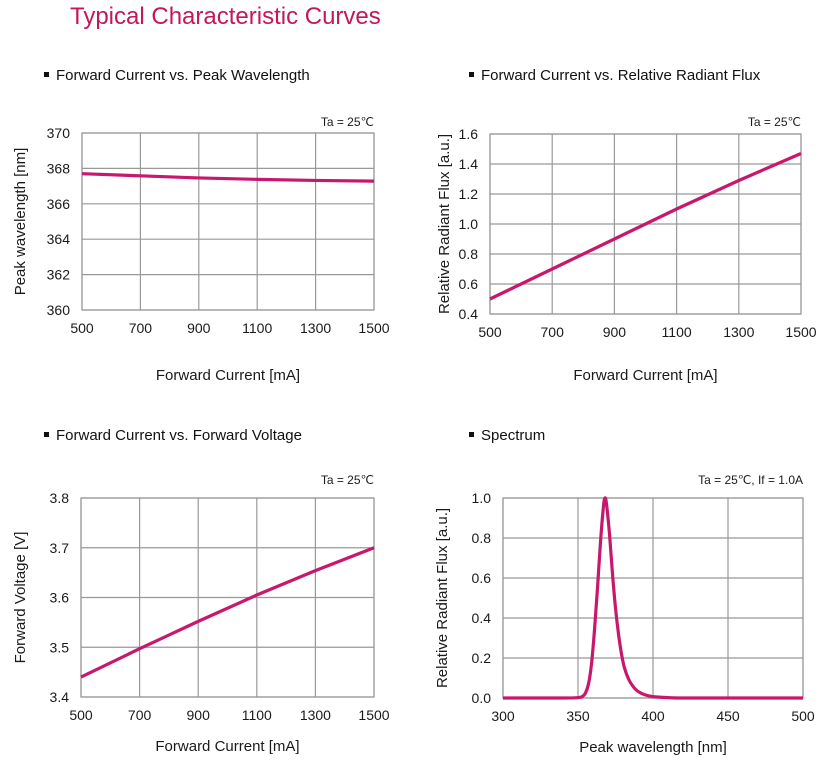  Describe the element at coordinates (800, 332) in the screenshot. I see `flux-x-tick-label: 1500` at that location.